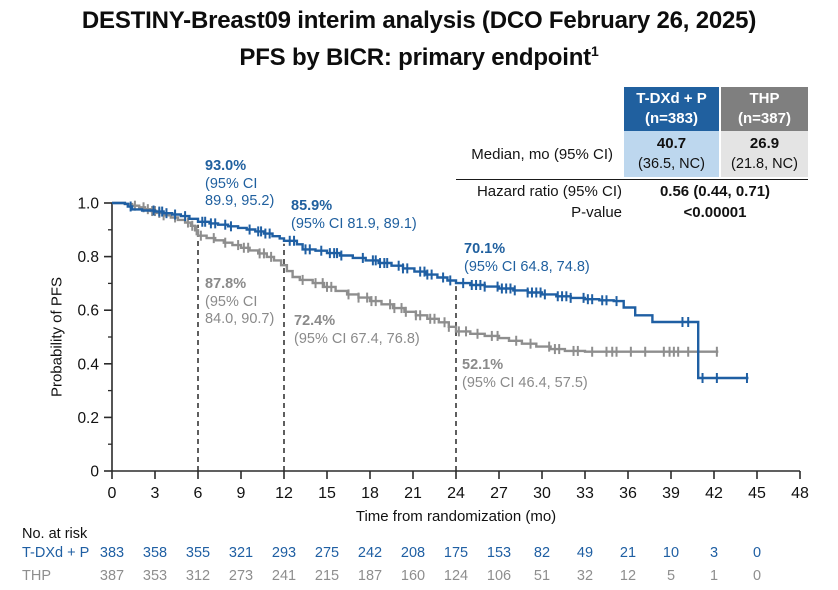 The image size is (838, 590). Describe the element at coordinates (413, 493) in the screenshot. I see `x-tick-label: 21` at that location.